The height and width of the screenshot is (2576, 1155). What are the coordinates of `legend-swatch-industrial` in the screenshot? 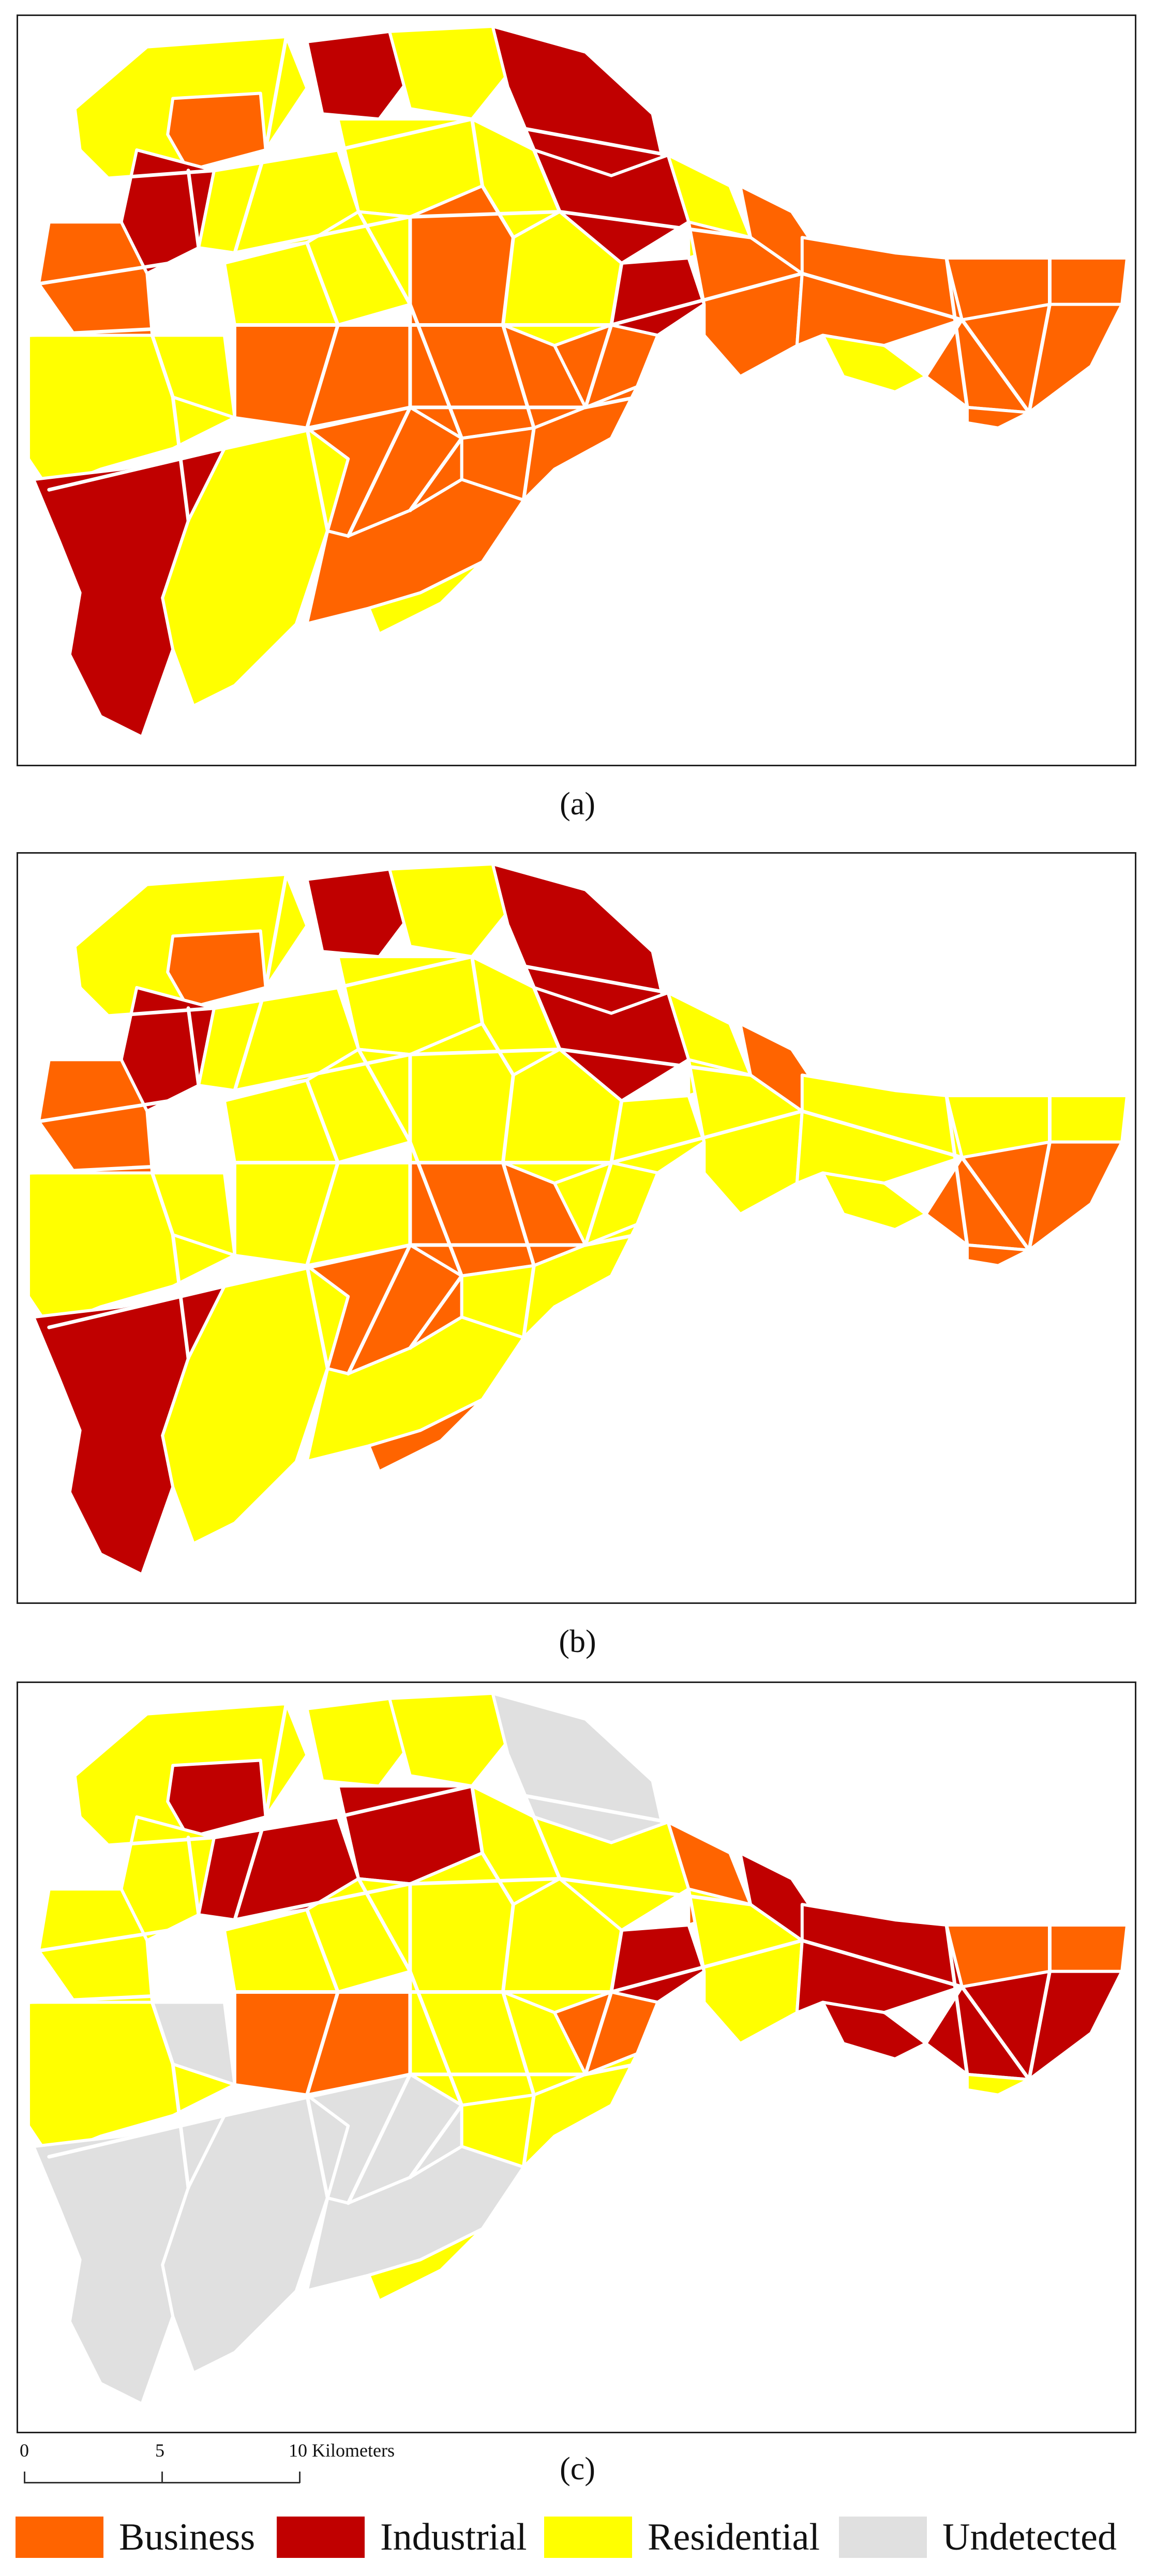 It's located at (321, 2537).